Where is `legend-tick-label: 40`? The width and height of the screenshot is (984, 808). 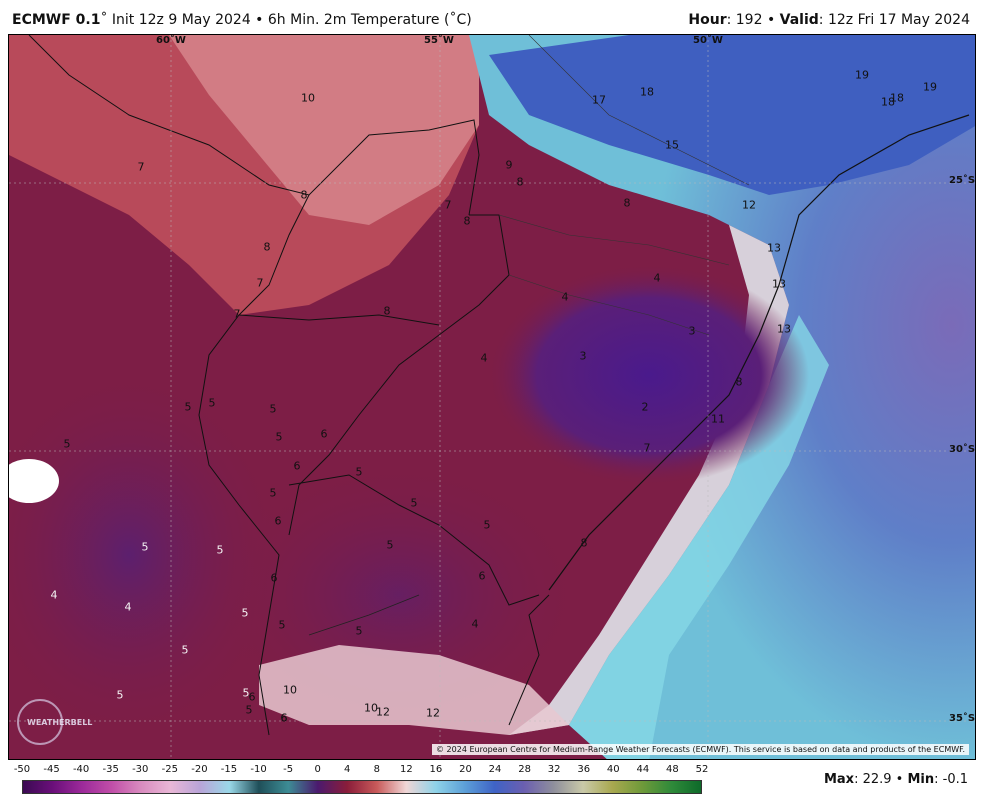 legend-tick-label: 40 is located at coordinates (613, 769).